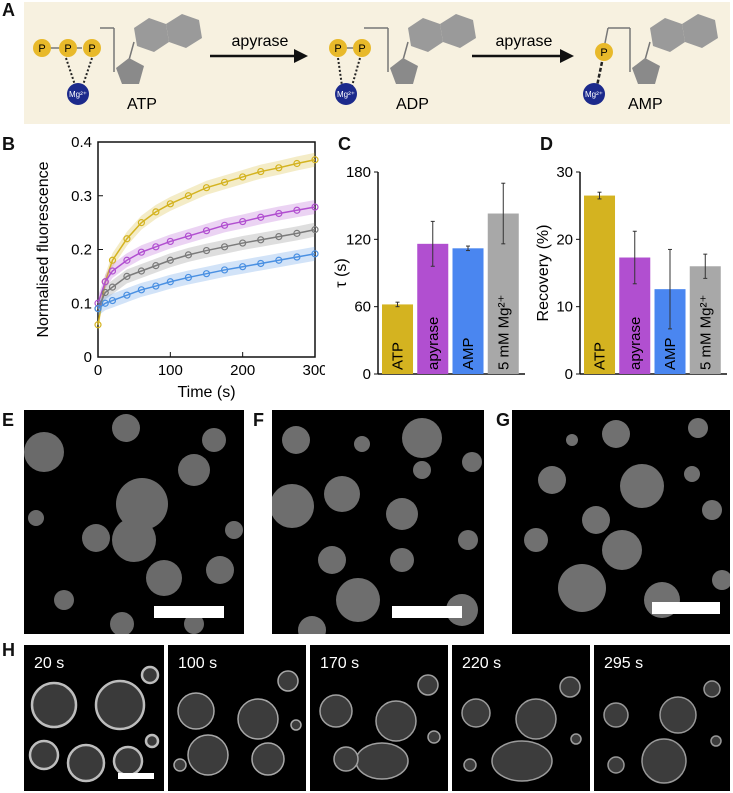 The height and width of the screenshot is (793, 733). I want to click on y-tick-label: 0.4, so click(81, 142).